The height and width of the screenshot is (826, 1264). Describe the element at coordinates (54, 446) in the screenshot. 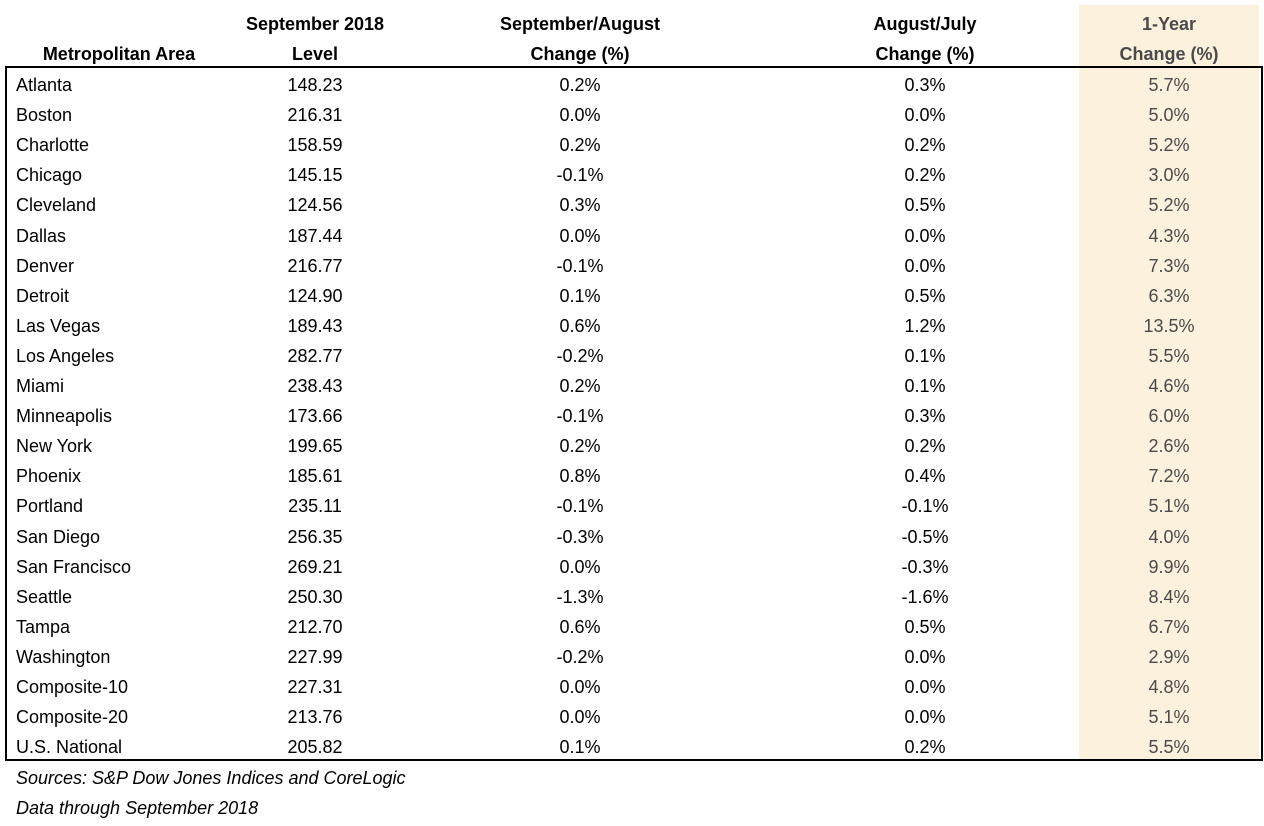

I see `metro-area-cell: New York` at that location.